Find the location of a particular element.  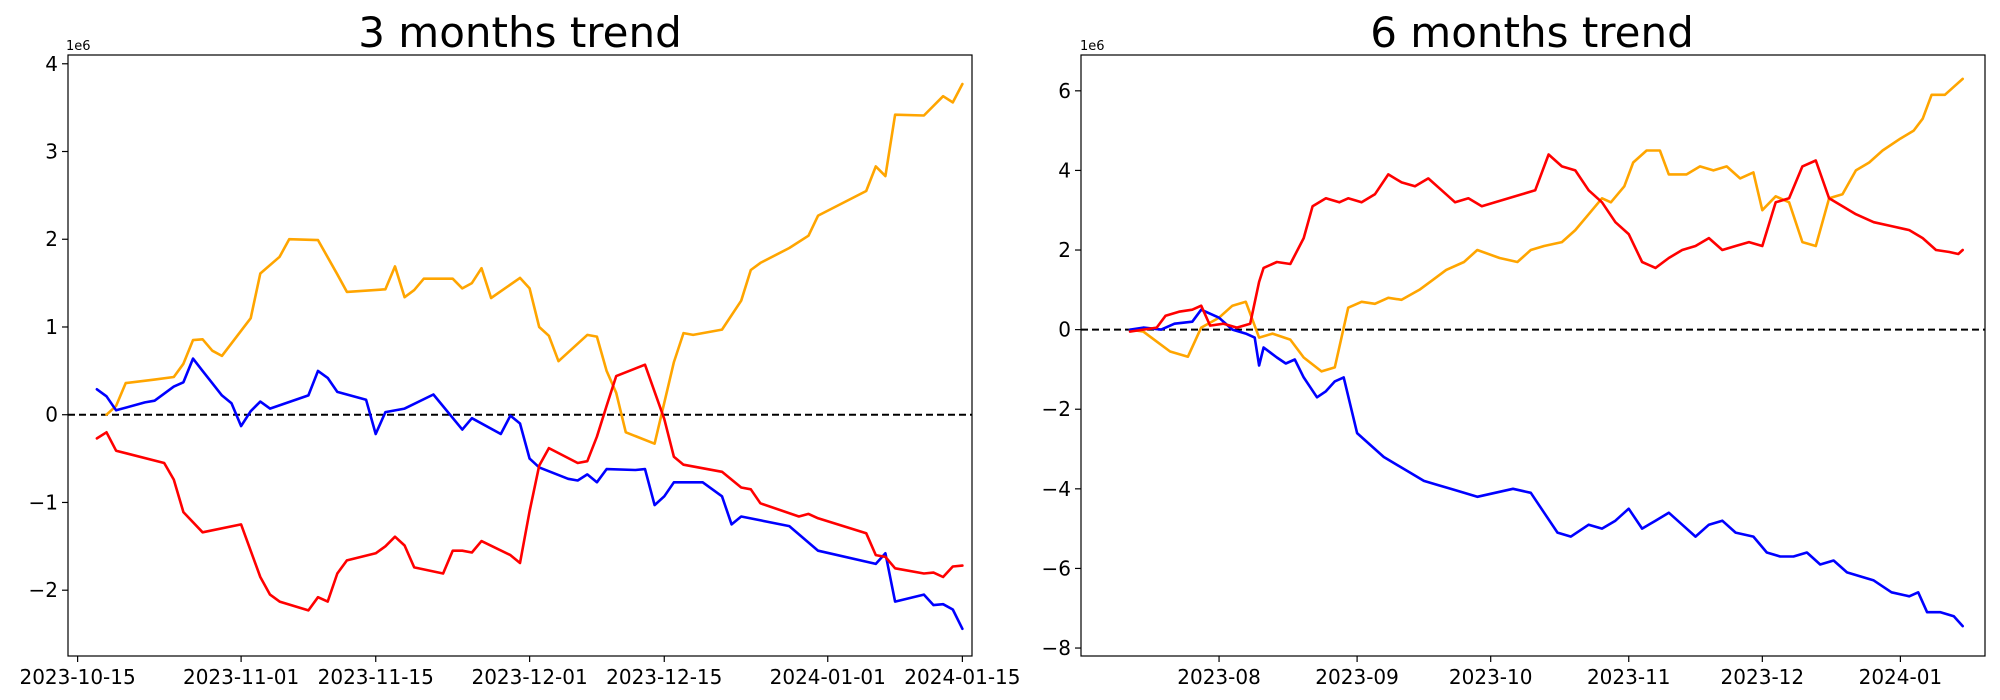

x-tick-label: 2024-01-01 is located at coordinates (828, 677).